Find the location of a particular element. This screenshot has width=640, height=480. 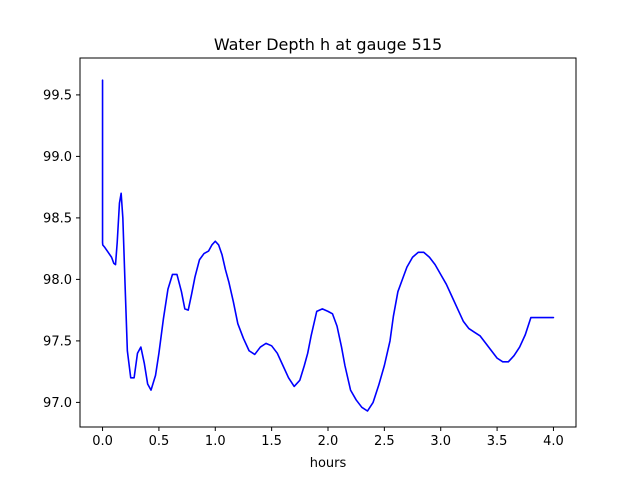

x-tick-label: 0.5 is located at coordinates (159, 441).